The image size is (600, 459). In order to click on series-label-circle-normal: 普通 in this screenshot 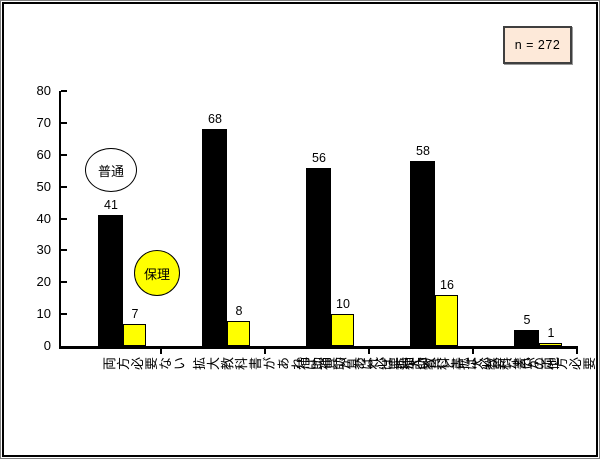, I will do `click(111, 170)`.